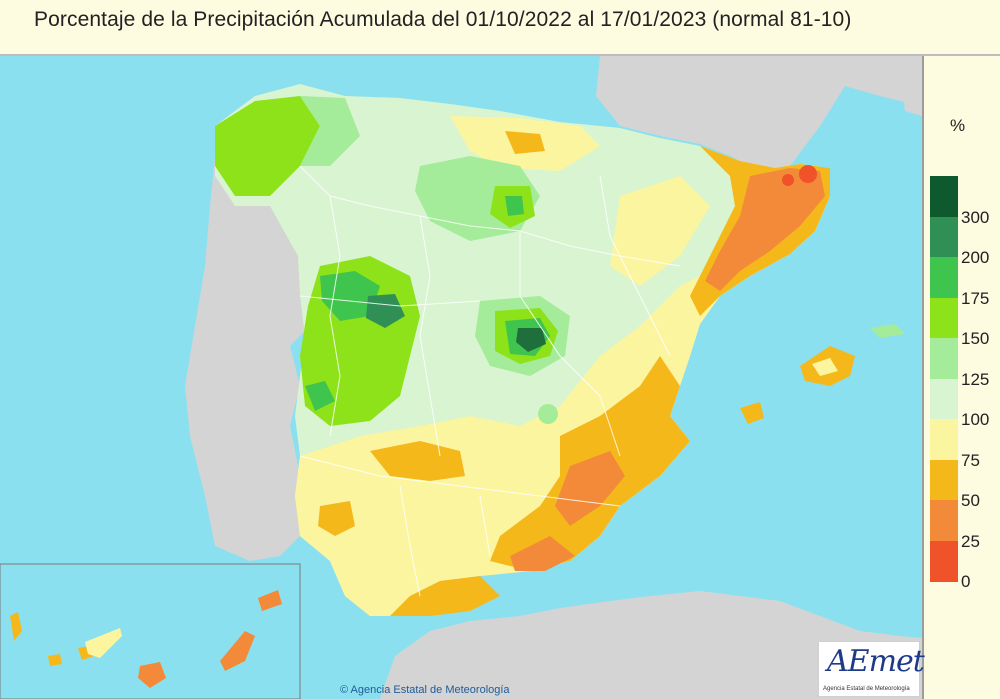  What do you see at coordinates (270, 600) in the screenshot?
I see `lanzarote` at bounding box center [270, 600].